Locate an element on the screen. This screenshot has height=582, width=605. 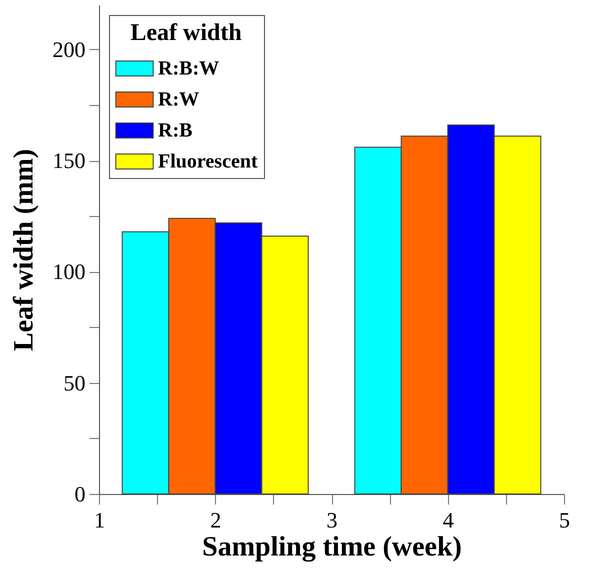
x-axis-title: Sampling time (week) is located at coordinates (332, 547).